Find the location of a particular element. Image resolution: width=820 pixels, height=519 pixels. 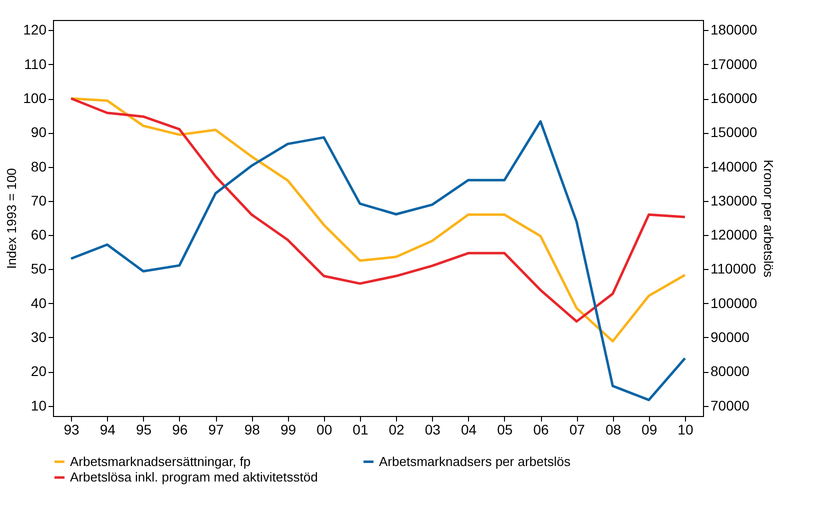

x-tick-label: 08 is located at coordinates (613, 430).